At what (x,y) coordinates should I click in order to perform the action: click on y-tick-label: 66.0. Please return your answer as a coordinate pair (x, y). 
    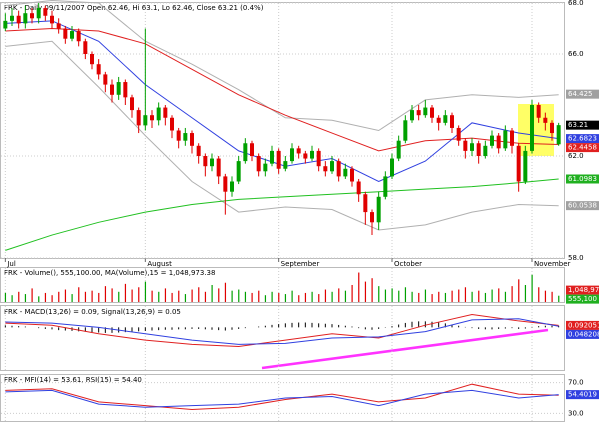
    Looking at the image, I should click on (576, 54).